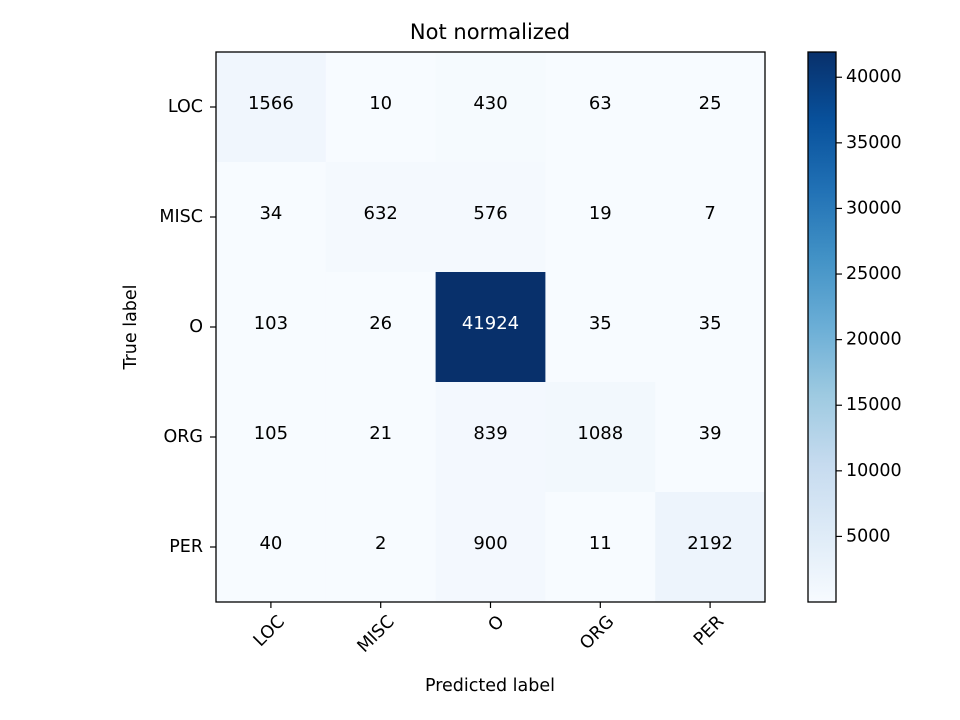 The image size is (960, 720). I want to click on x-tick-label: MISC, so click(376, 634).